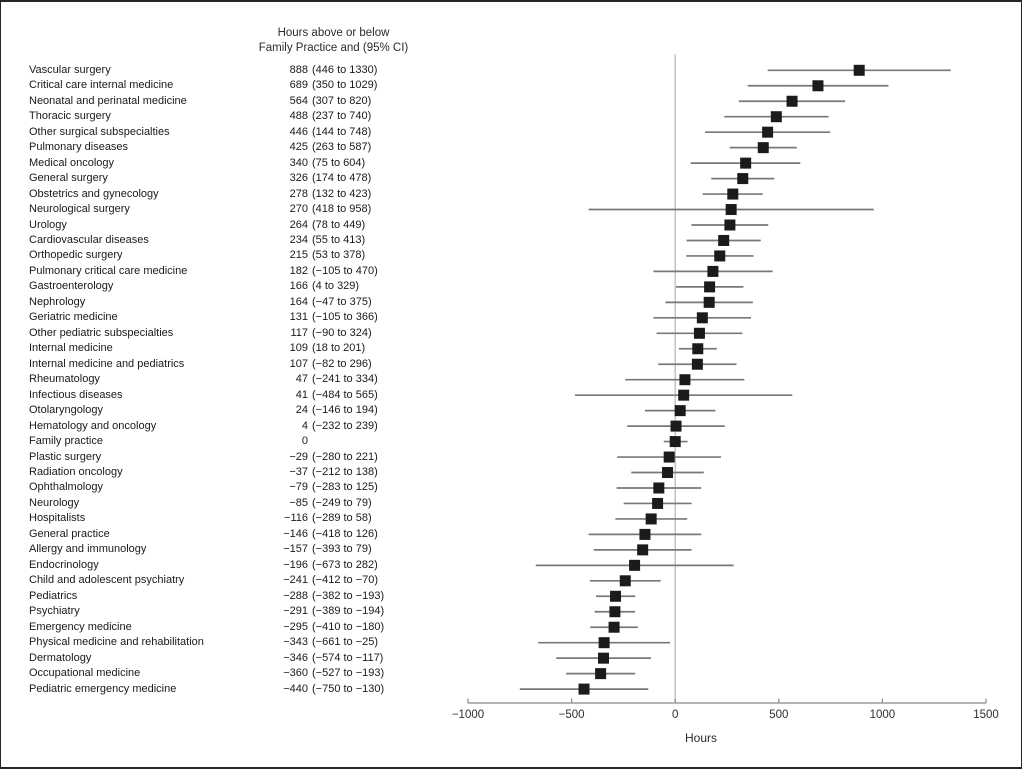 The image size is (1022, 769). I want to click on row-estimate-value: 340, so click(298, 162).